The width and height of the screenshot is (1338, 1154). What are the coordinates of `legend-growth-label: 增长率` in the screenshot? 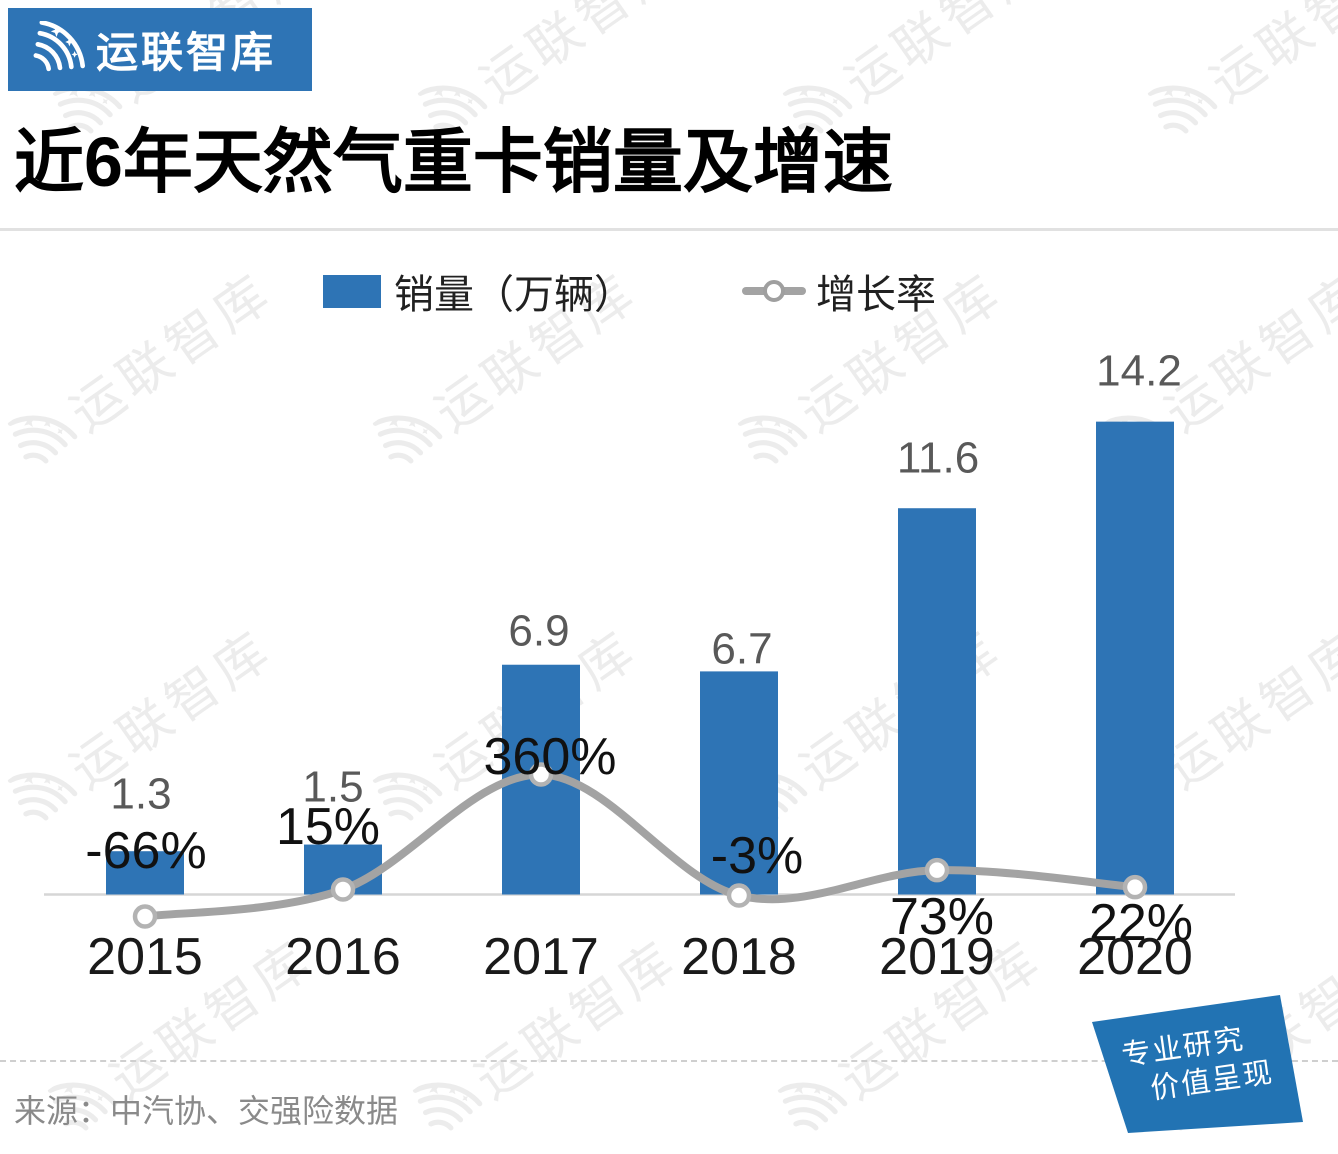 It's located at (876, 295).